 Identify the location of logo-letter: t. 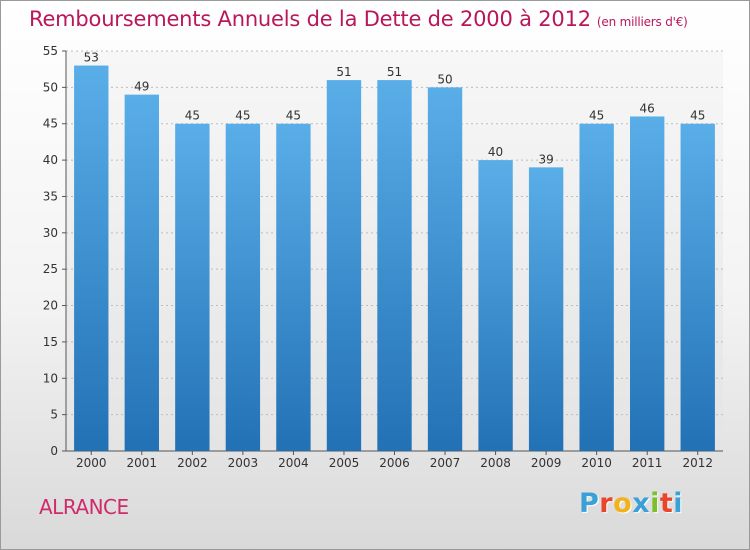
(666, 503).